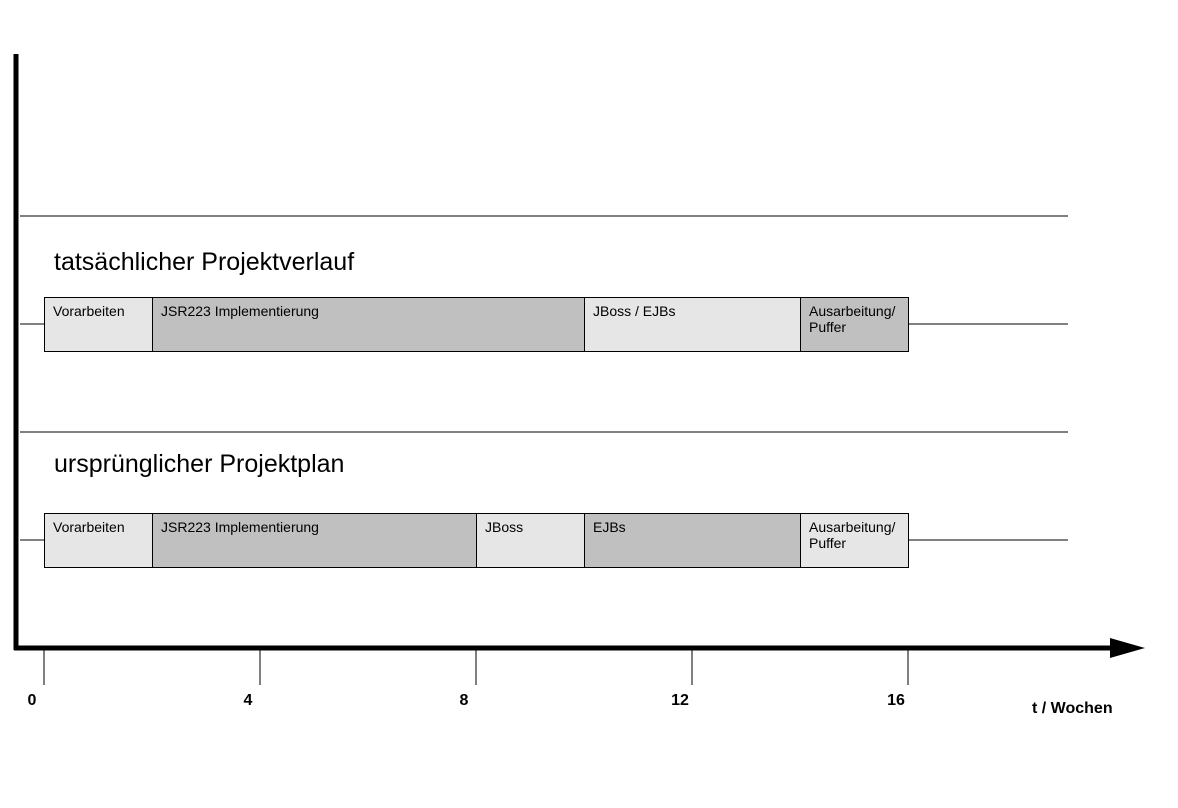 Image resolution: width=1178 pixels, height=808 pixels. What do you see at coordinates (896, 700) in the screenshot?
I see `x-tick-label: 16` at bounding box center [896, 700].